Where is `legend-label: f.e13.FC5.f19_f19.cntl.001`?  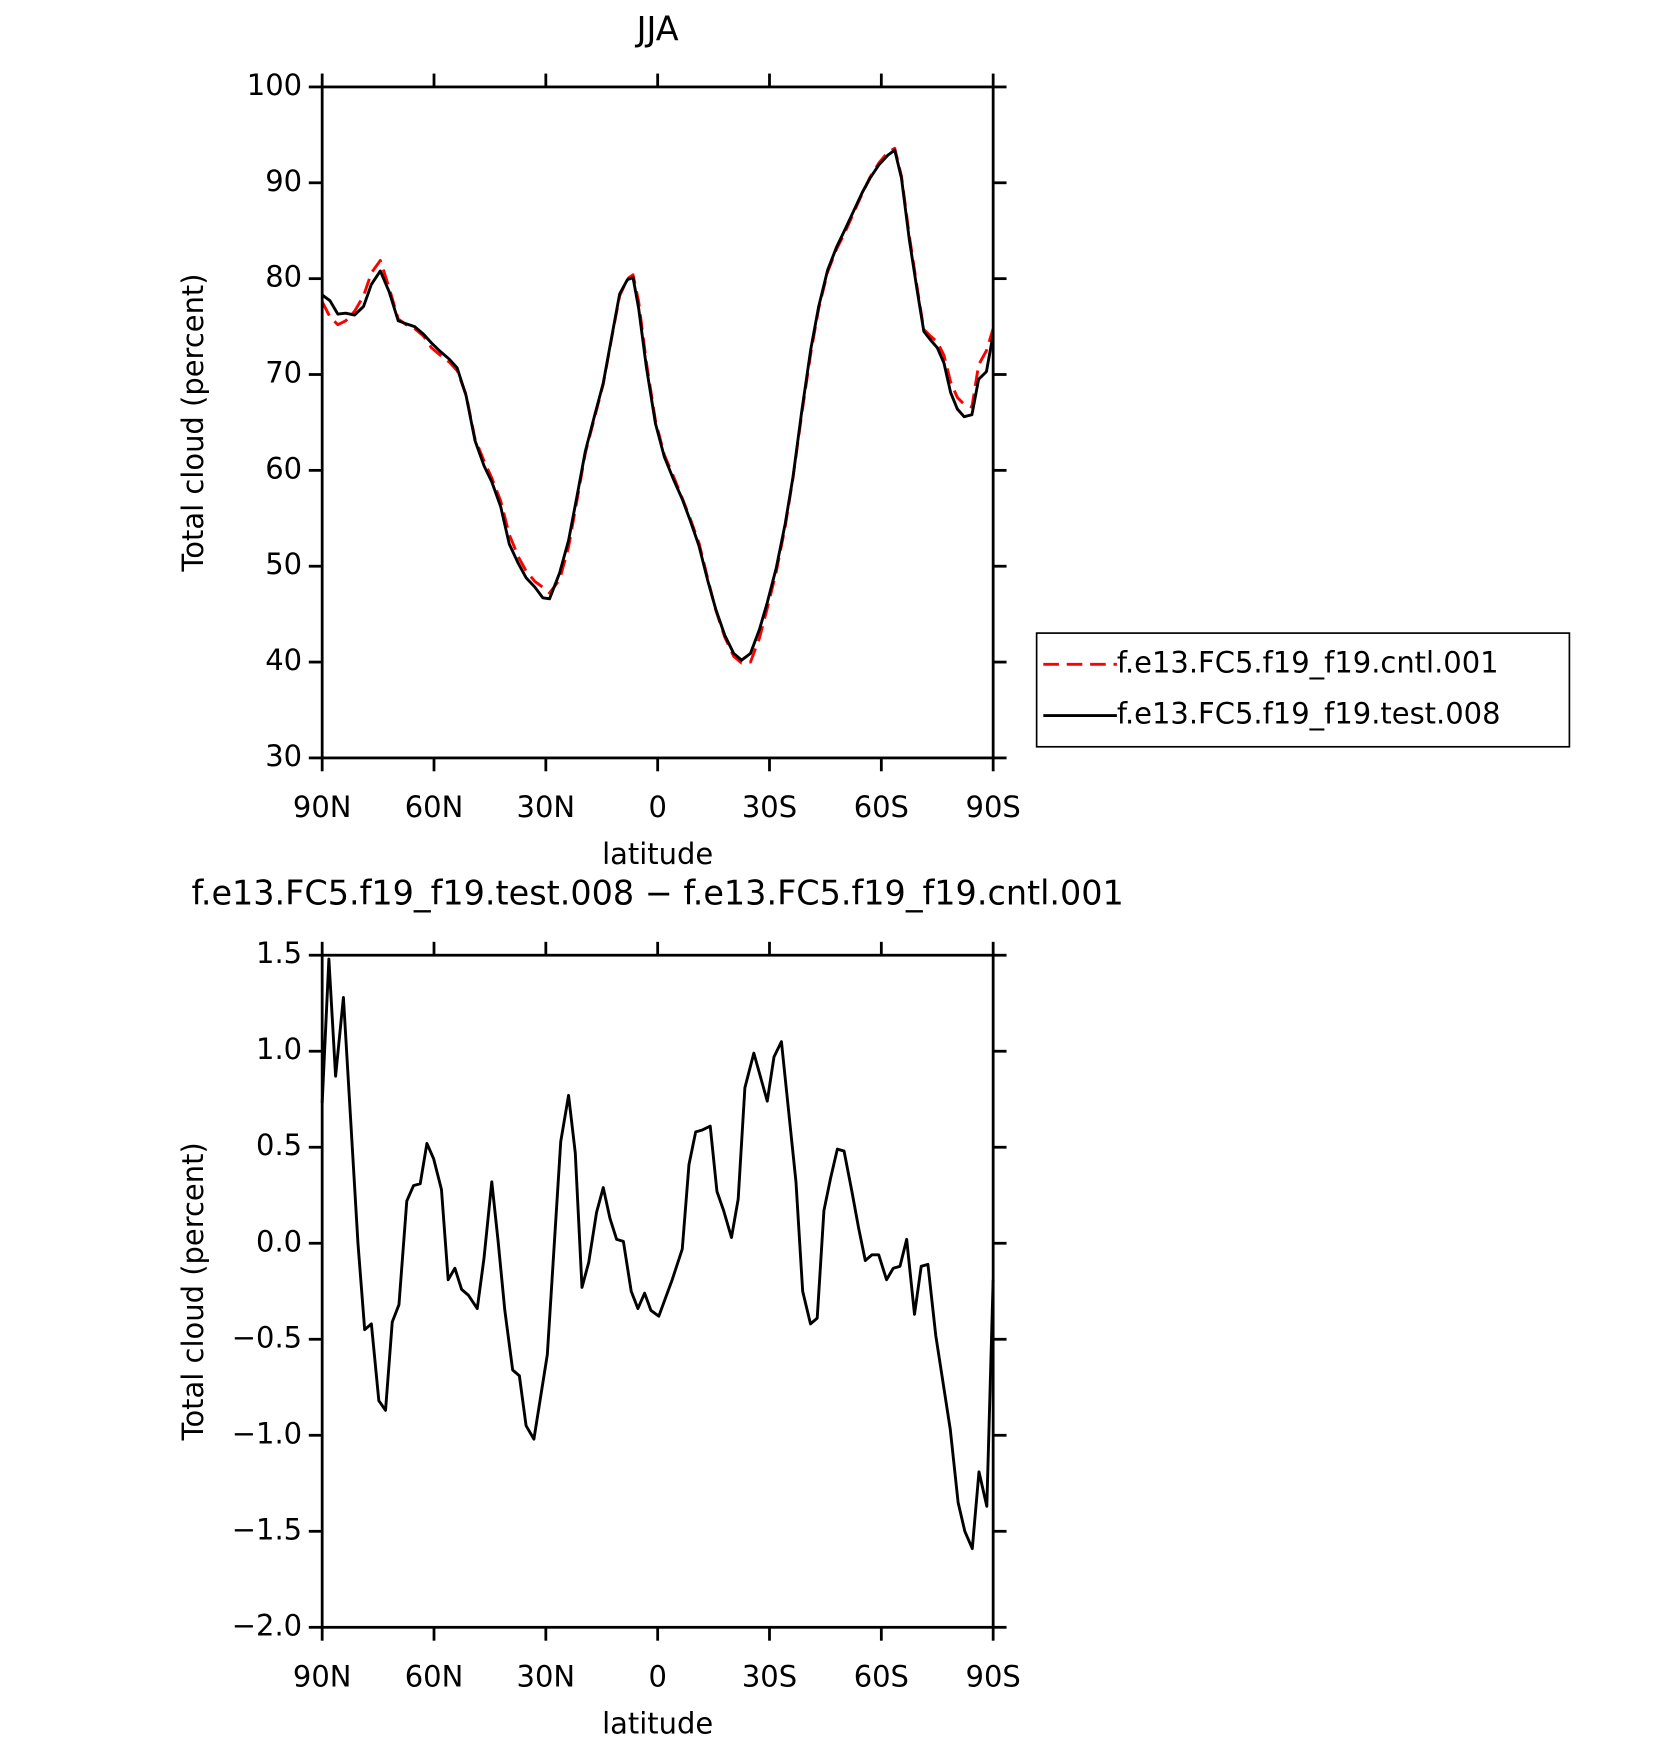 legend-label: f.e13.FC5.f19_f19.cntl.001 is located at coordinates (1308, 662).